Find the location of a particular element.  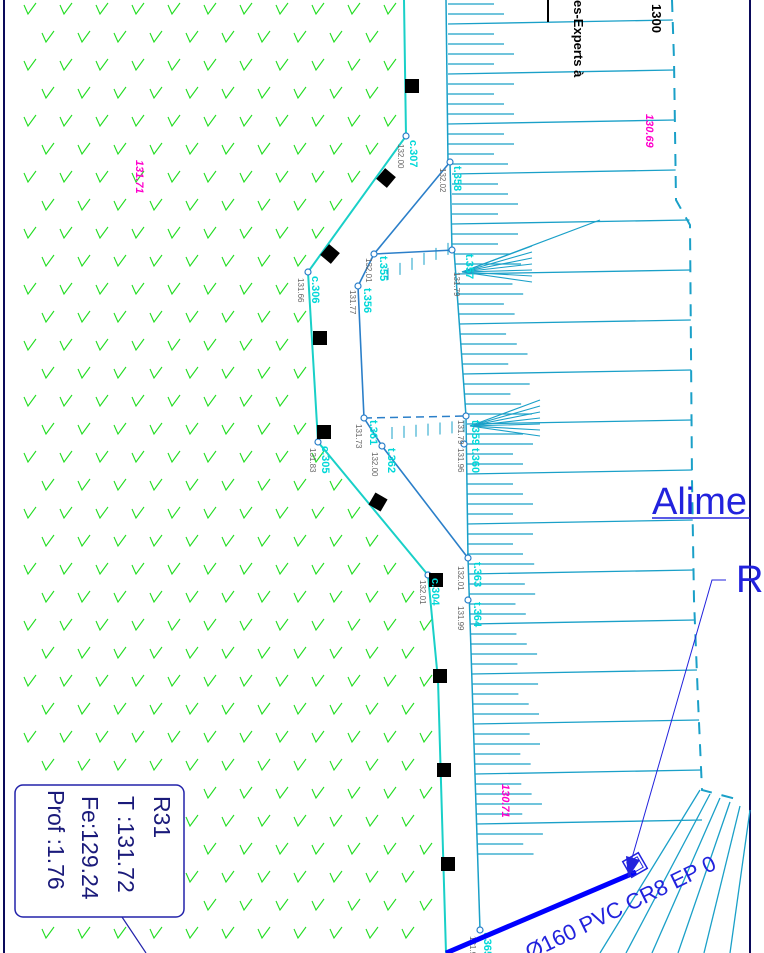

curb-levels: 132.00 131.66 131.83 132.01 is located at coordinates (361, 374).